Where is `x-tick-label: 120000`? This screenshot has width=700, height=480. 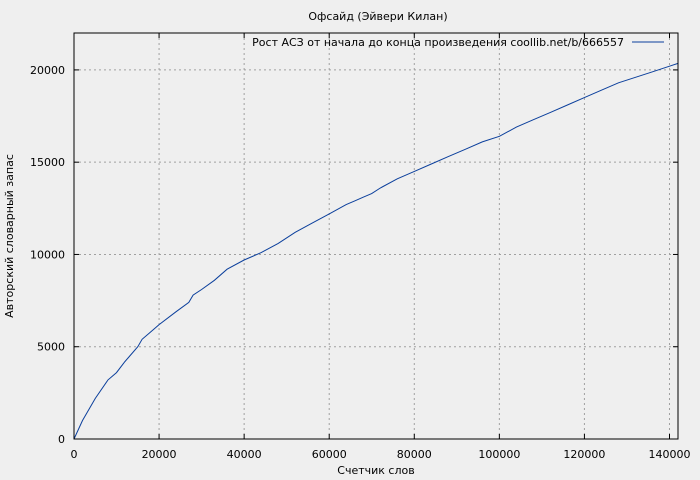 x-tick-label: 120000 is located at coordinates (584, 454).